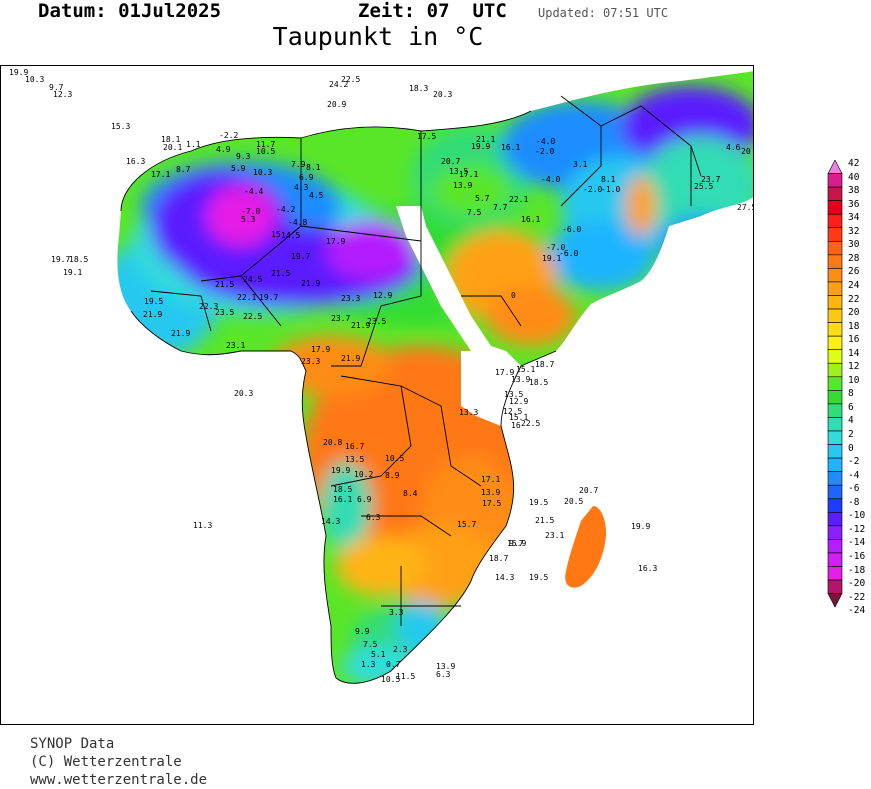 The image size is (871, 789). Describe the element at coordinates (223, 149) in the screenshot. I see `station-value: 4.9` at that location.